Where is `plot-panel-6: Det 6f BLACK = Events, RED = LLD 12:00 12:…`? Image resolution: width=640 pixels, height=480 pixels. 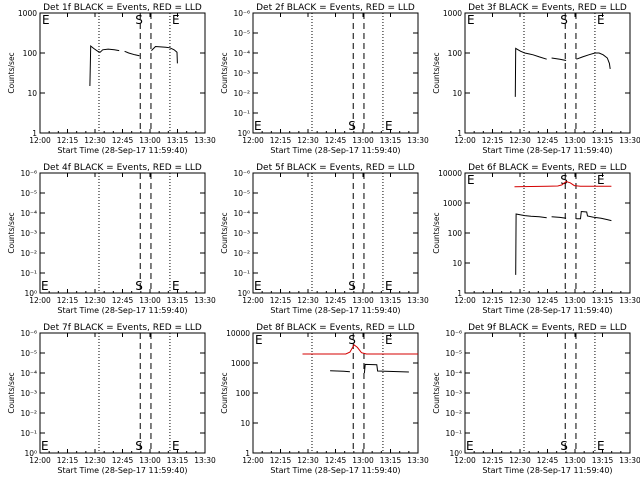 plot-panel-6: Det 6f BLACK = Events, RED = LLD 12:00 12:… is located at coordinates (536, 239).